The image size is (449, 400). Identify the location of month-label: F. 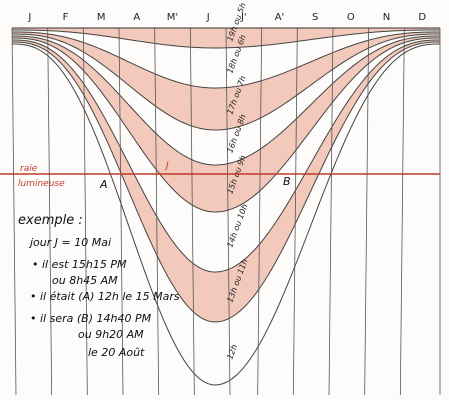
(66, 17).